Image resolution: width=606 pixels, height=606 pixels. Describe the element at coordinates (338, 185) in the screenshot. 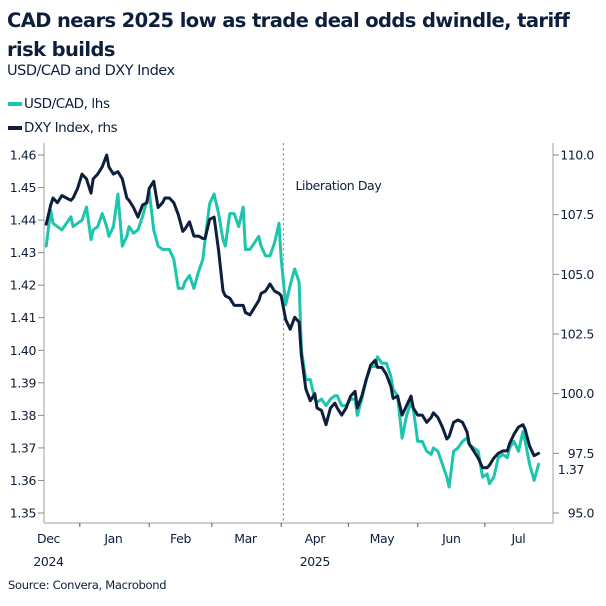

I see `liberation-day-label: Liberation Day` at that location.